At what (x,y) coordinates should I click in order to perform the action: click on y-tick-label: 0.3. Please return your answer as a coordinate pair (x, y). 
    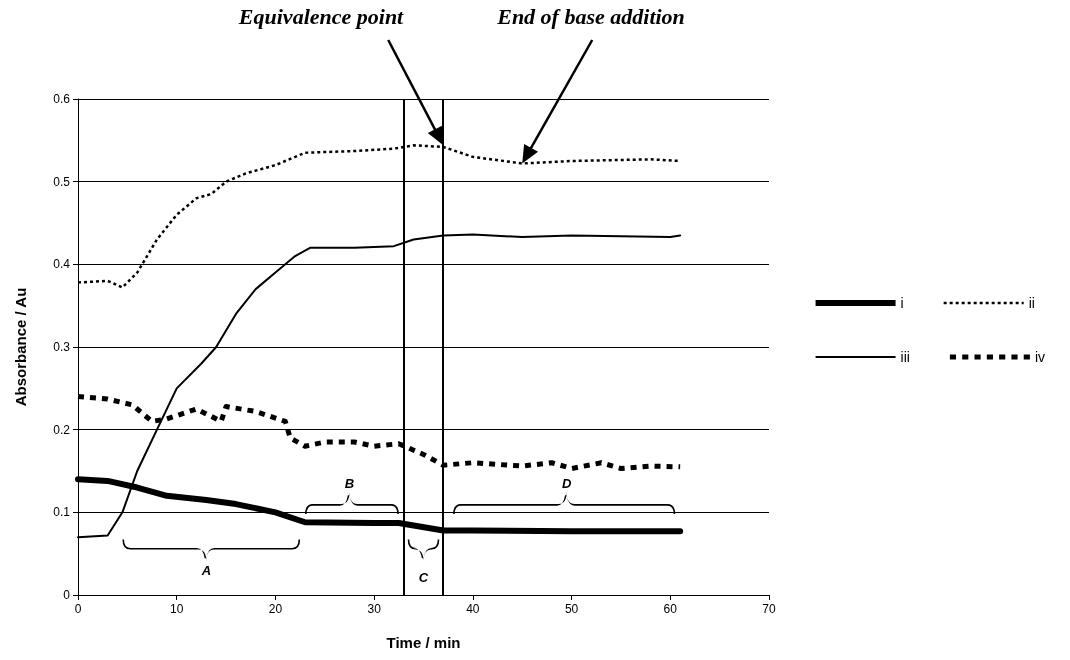
    Looking at the image, I should click on (62, 347).